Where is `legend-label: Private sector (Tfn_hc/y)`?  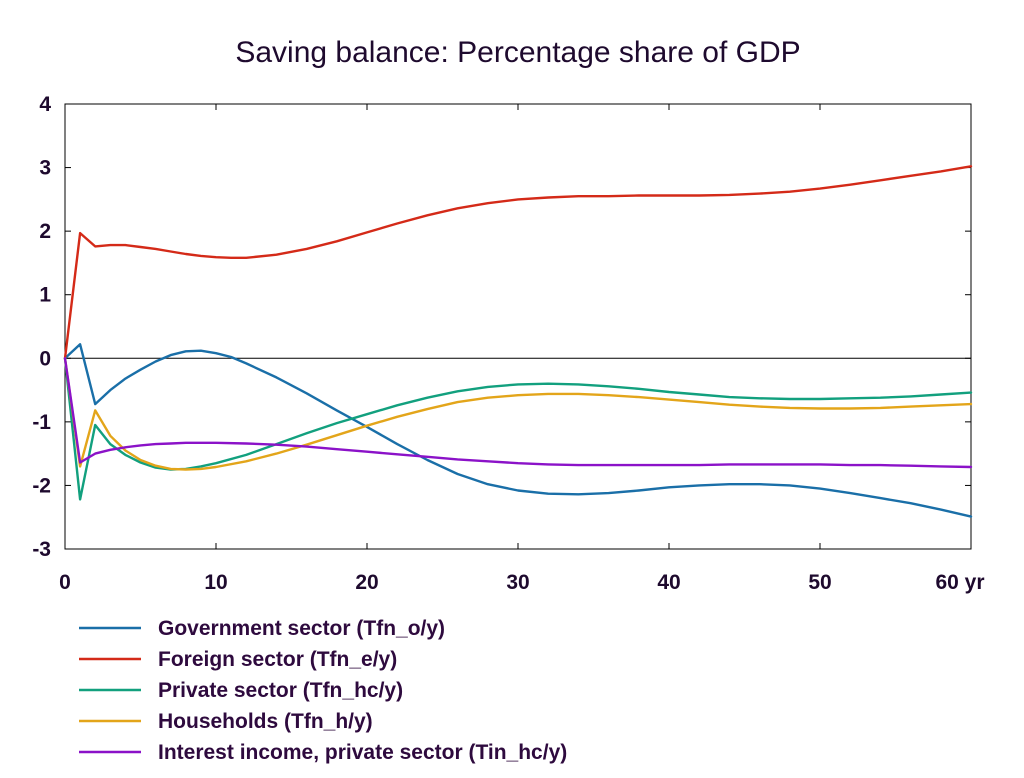
legend-label: Private sector (Tfn_hc/y) is located at coordinates (280, 690).